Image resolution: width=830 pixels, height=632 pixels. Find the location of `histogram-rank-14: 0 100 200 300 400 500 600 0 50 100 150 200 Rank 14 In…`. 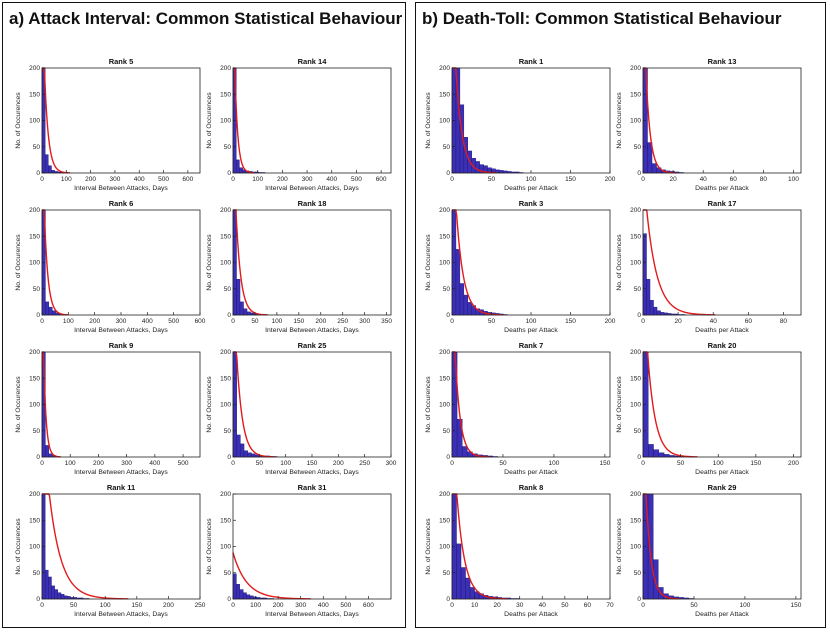

histogram-rank-14: 0 100 200 300 400 500 600 0 50 100 150 200 Rank 14 In… is located at coordinates (299, 124).